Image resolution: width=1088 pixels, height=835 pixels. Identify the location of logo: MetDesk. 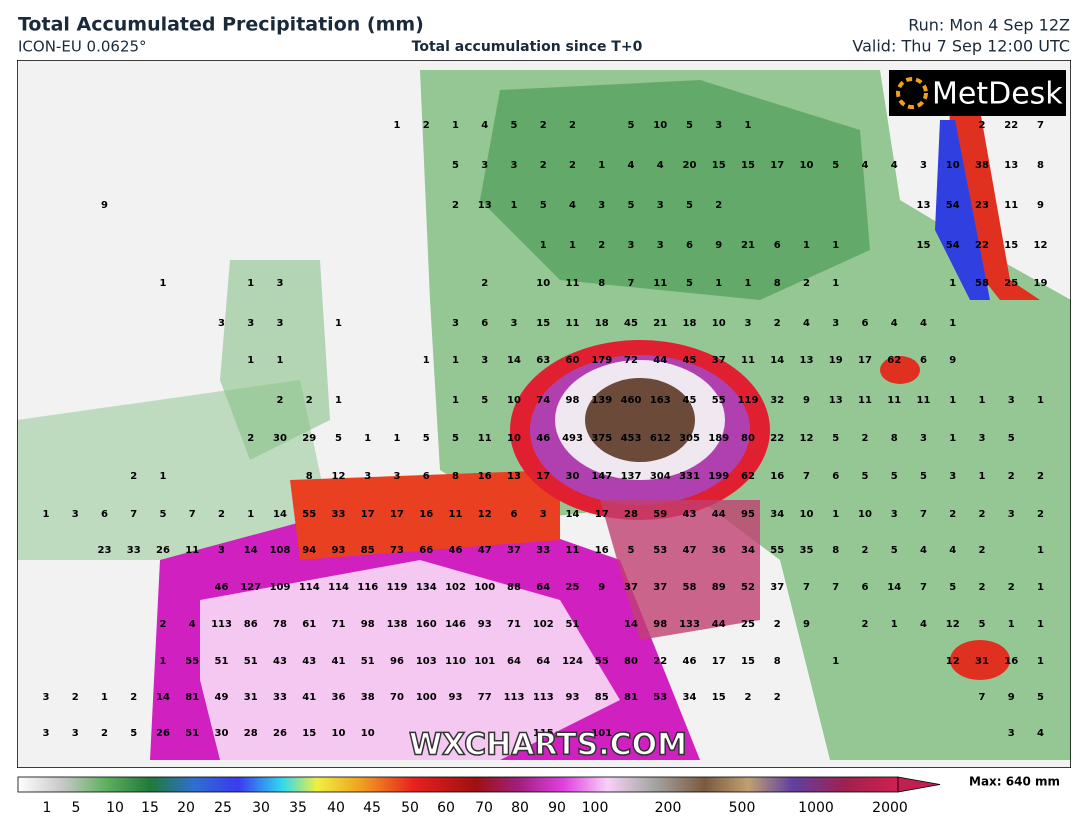
(977, 93).